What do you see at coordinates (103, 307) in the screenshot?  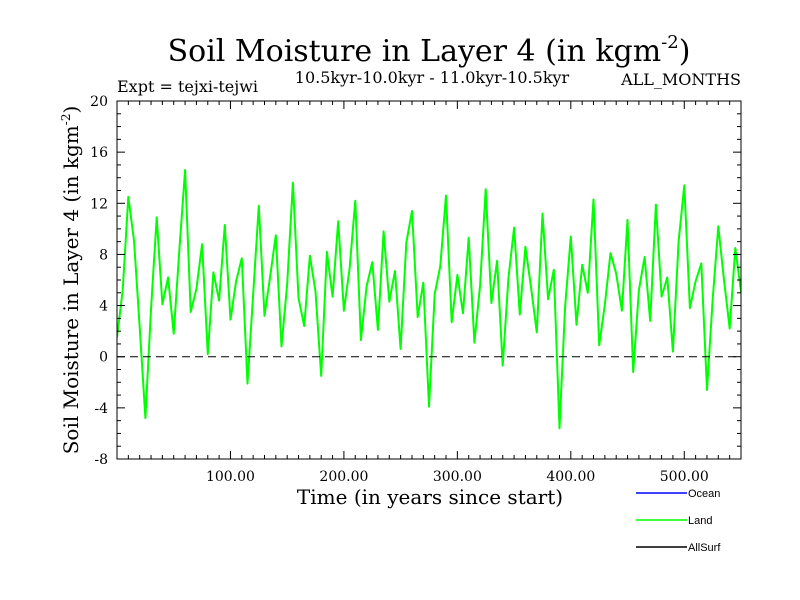 I see `y-tick-label: 4` at bounding box center [103, 307].